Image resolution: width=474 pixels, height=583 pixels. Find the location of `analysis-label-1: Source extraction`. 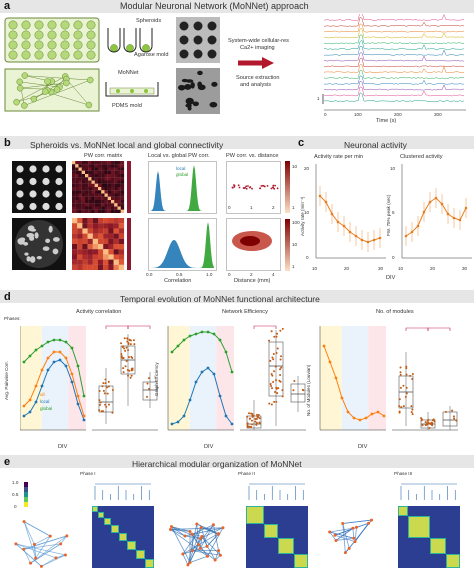

analysis-label-1: Source extraction is located at coordinates (258, 78).